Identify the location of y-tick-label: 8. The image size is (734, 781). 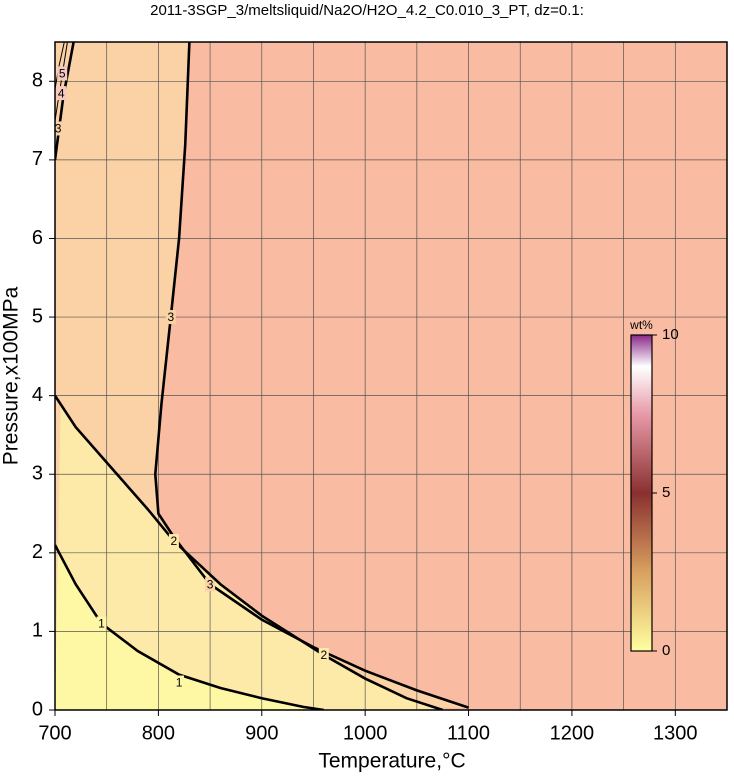
(37, 81).